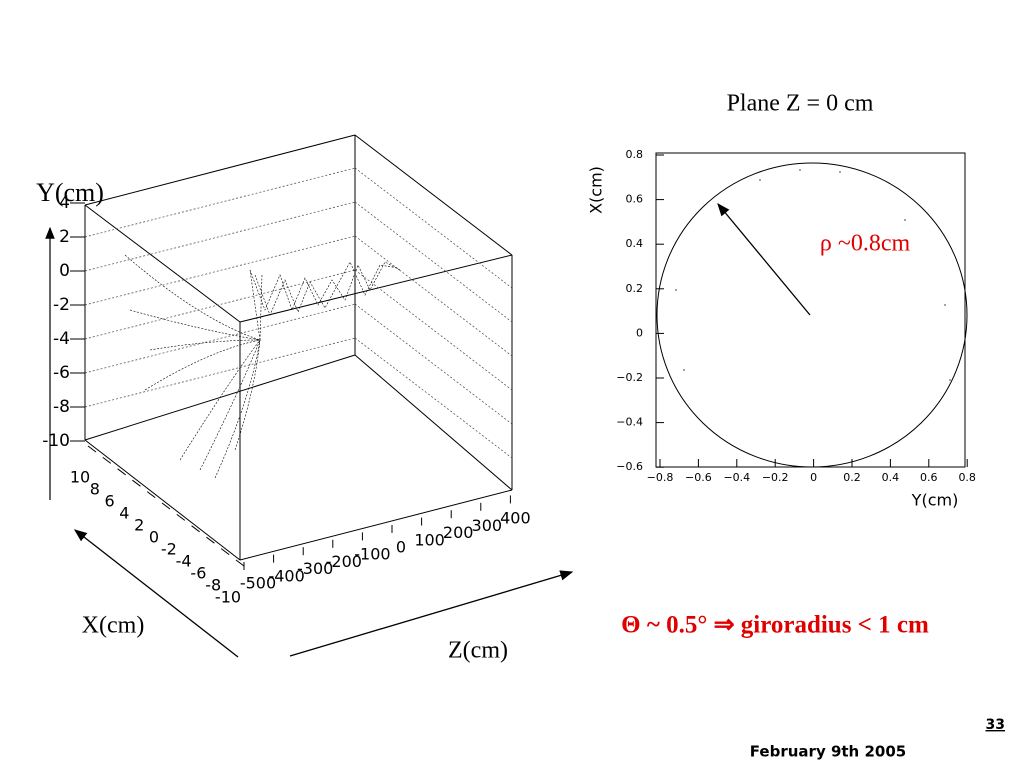 The height and width of the screenshot is (768, 1024). Describe the element at coordinates (852, 477) in the screenshot. I see `x-tick-label: 0.2` at that location.